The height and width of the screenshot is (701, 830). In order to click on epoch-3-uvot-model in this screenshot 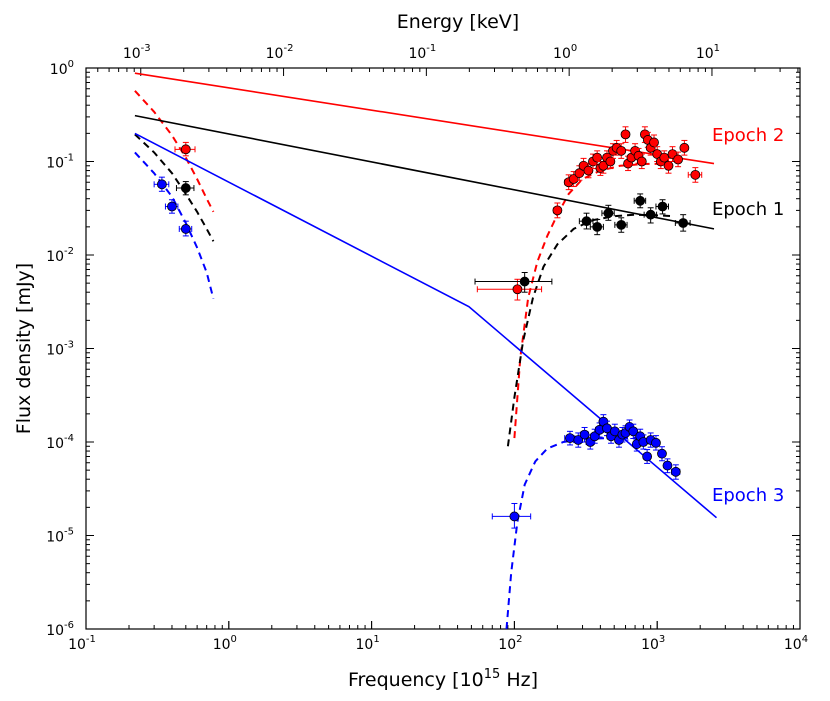, I will do `click(174, 225)`.